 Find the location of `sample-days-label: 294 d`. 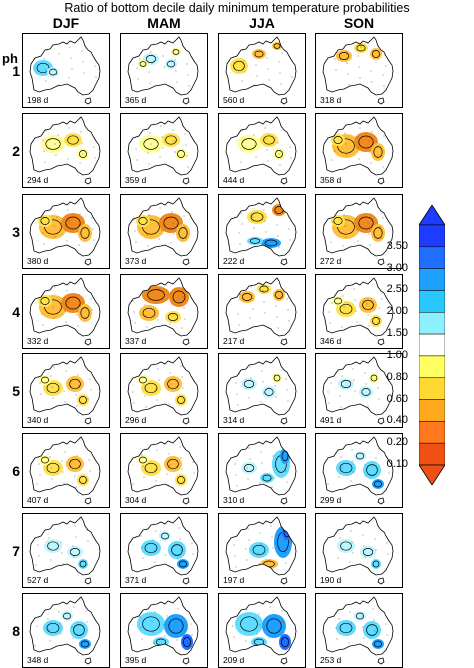

sample-days-label: 294 d is located at coordinates (38, 180).